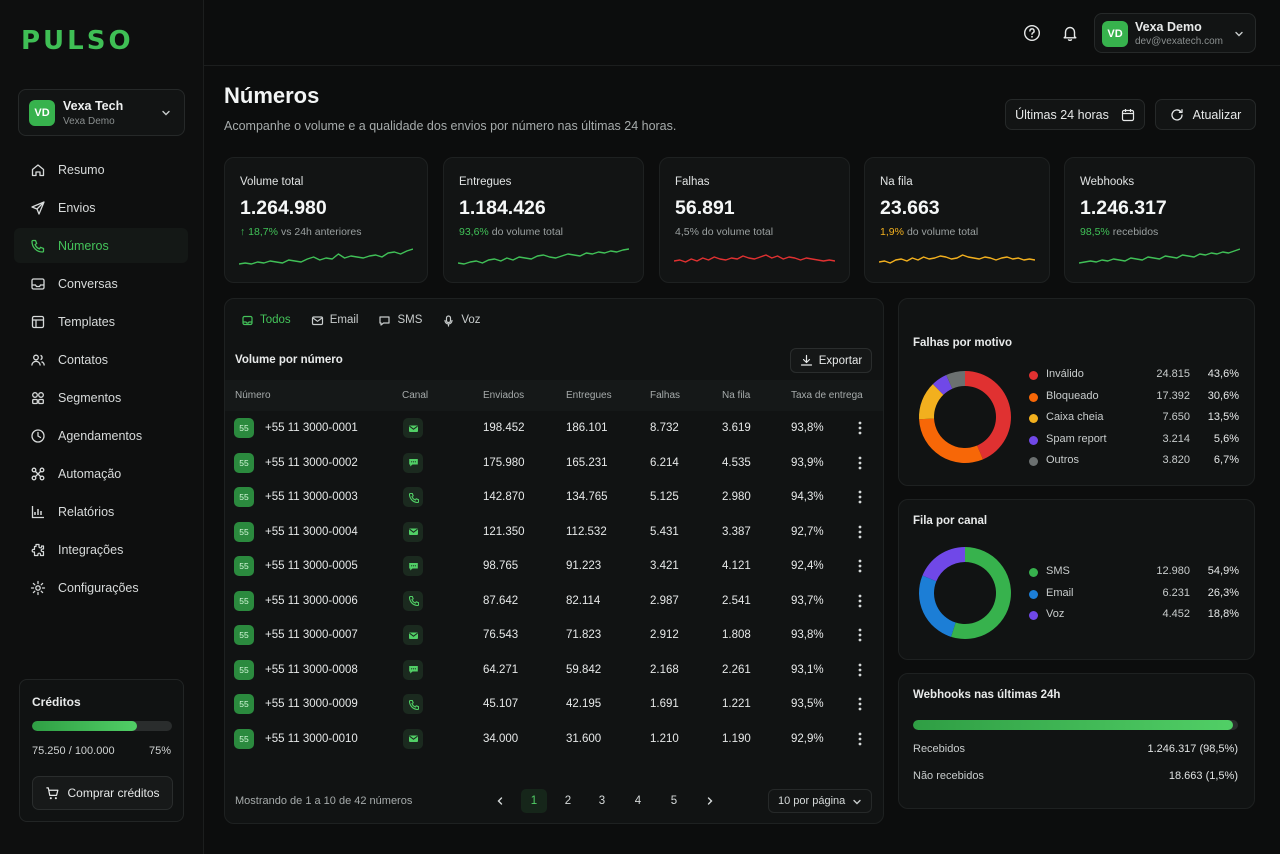 This screenshot has width=1280, height=854. I want to click on bell-icon, so click(1070, 33).